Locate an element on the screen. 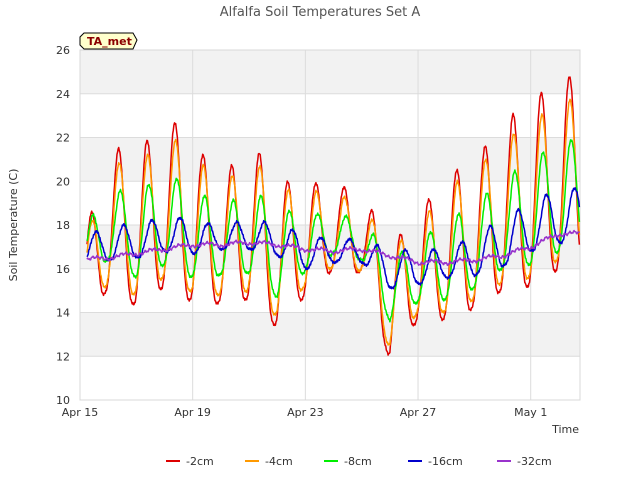  x-tick-label: Apr 19 is located at coordinates (192, 412).